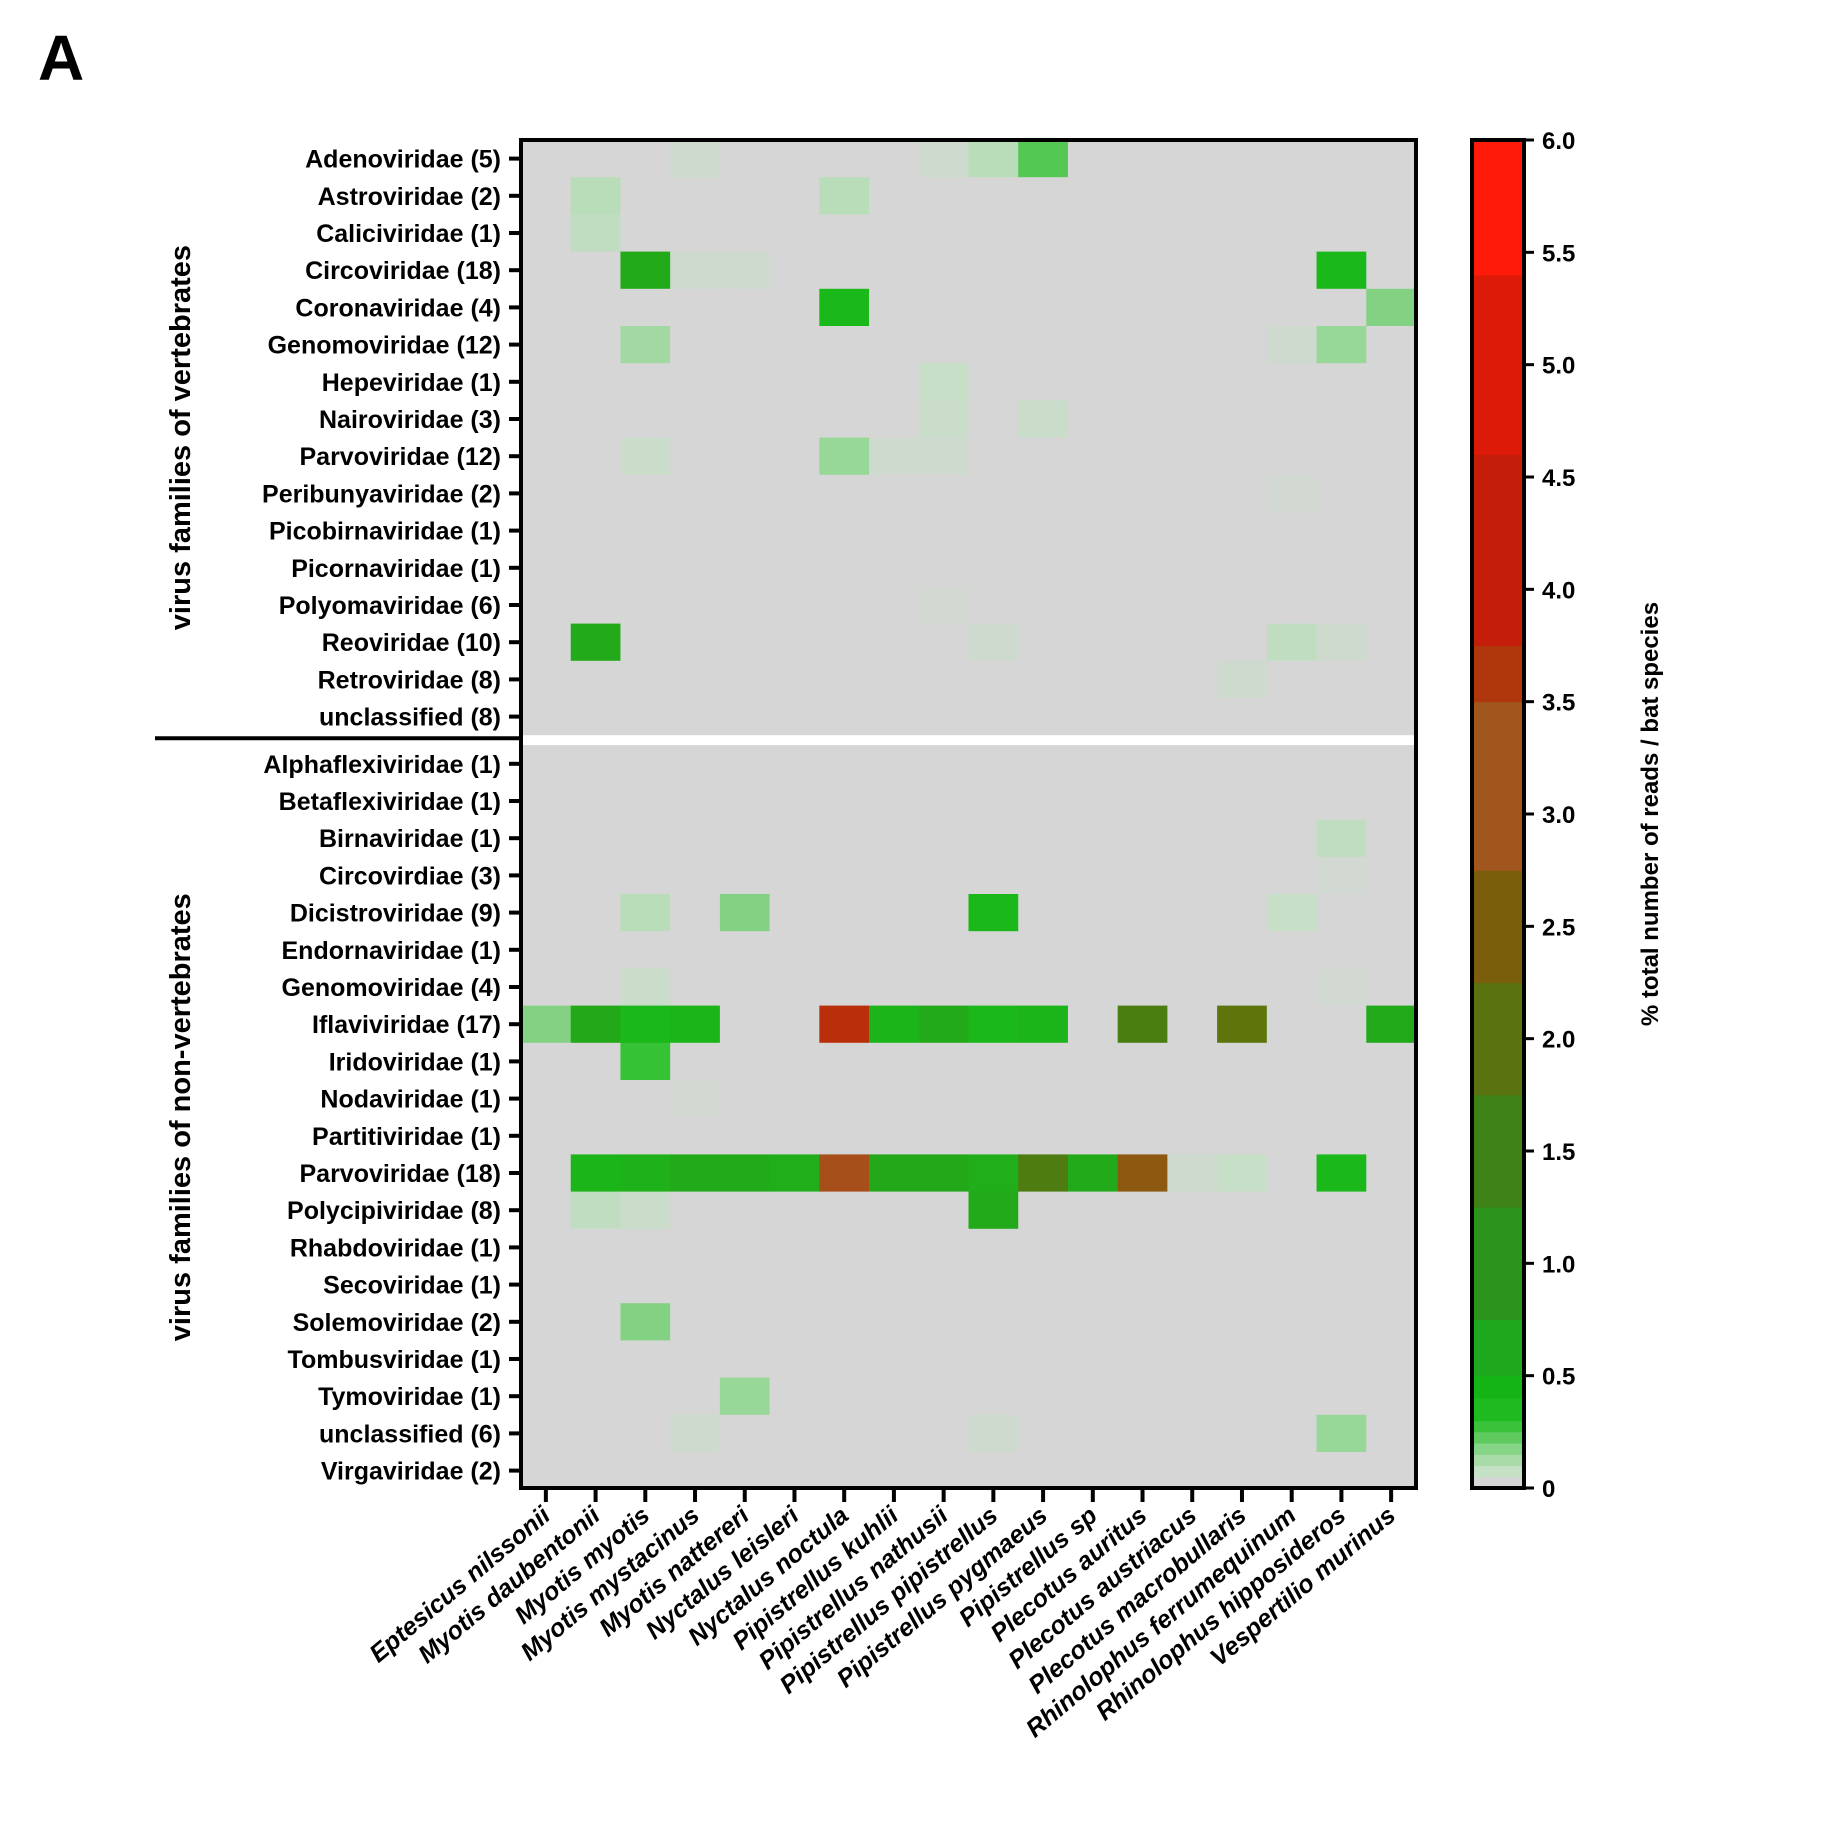 This screenshot has height=1826, width=1826. I want to click on row-label: Tombusviridae (1), so click(394, 1360).